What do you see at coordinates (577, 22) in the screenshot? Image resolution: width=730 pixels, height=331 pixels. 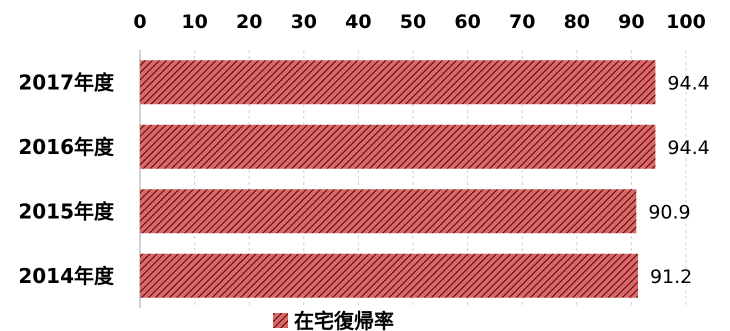 I see `x-tick-label: 80` at bounding box center [577, 22].